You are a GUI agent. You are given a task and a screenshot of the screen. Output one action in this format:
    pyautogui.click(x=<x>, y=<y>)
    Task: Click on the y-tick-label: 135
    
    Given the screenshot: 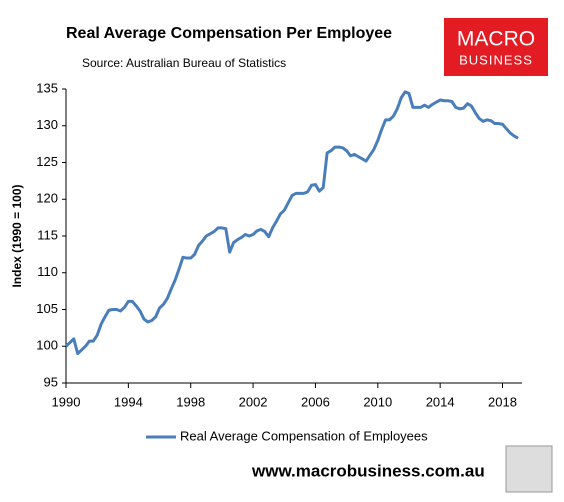 What is the action you would take?
    pyautogui.click(x=47, y=87)
    